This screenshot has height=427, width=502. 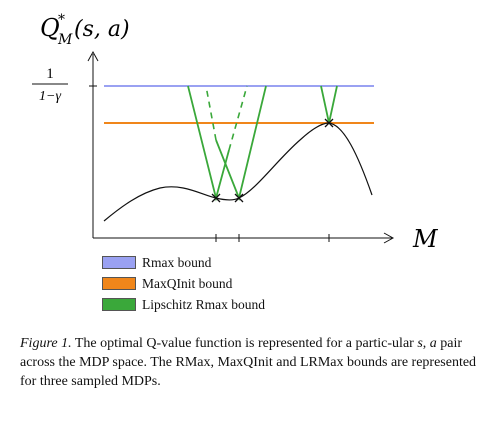 I want to click on legend-item-lipschitz: Lipschitz Rmax bound, so click(x=183, y=304).